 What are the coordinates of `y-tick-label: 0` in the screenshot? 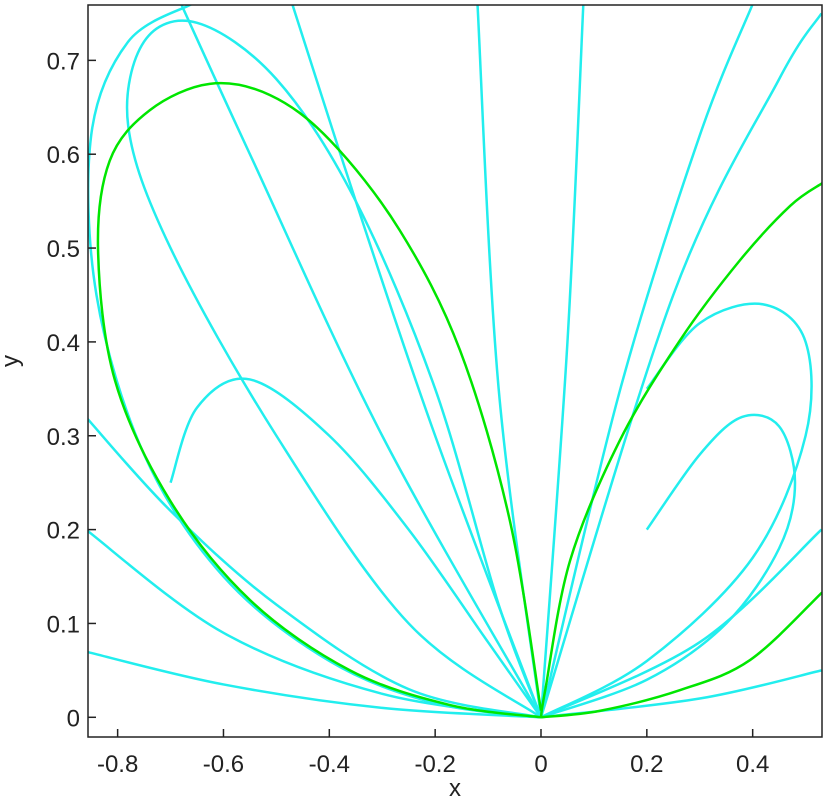 It's located at (73, 718).